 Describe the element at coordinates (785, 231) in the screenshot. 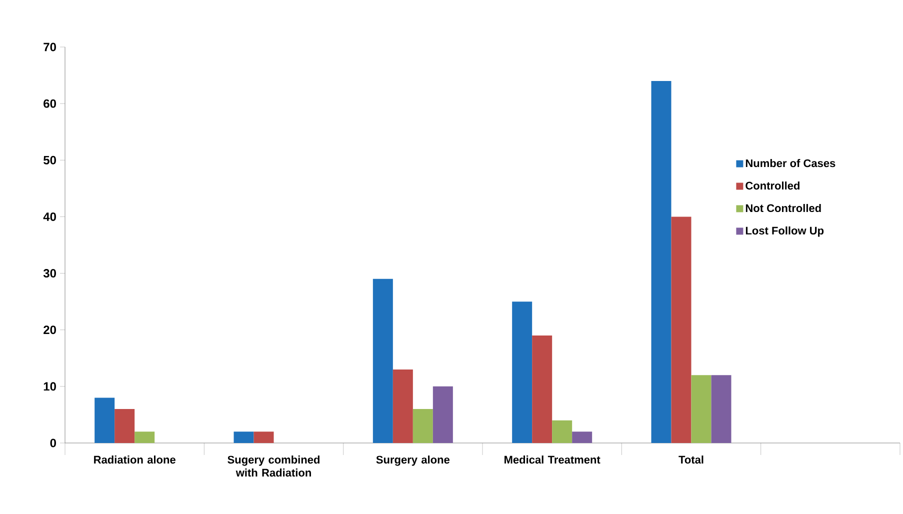

I see `legend-label: Lost Follow Up` at that location.